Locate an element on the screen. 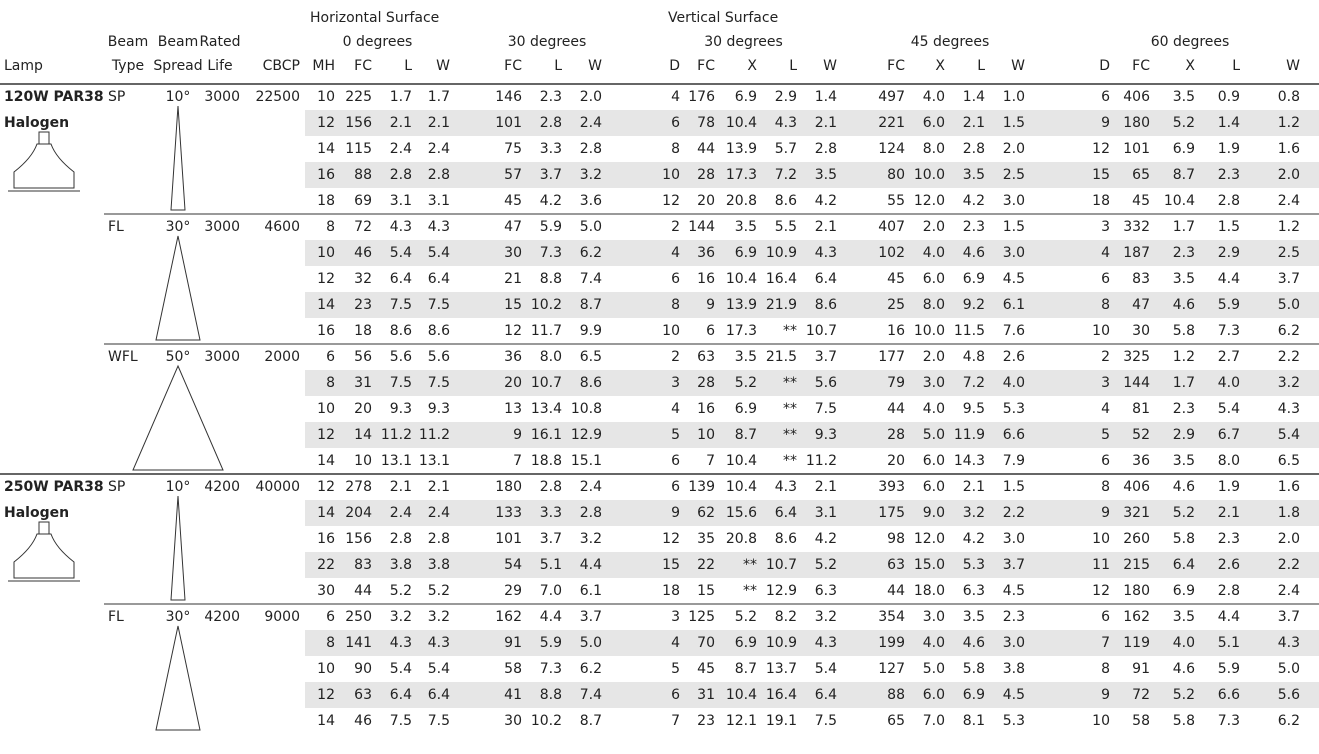  cell: 8.7 is located at coordinates (591, 305).